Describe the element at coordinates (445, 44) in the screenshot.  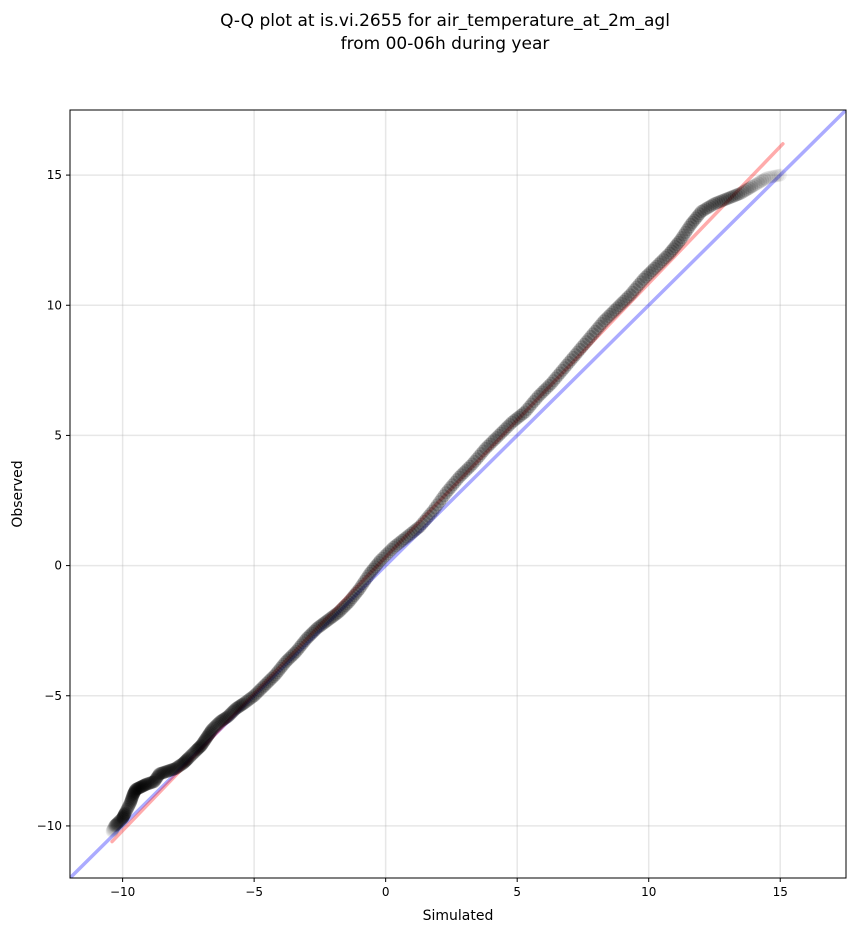
I see `title-line-2: from 00-06h during year` at that location.